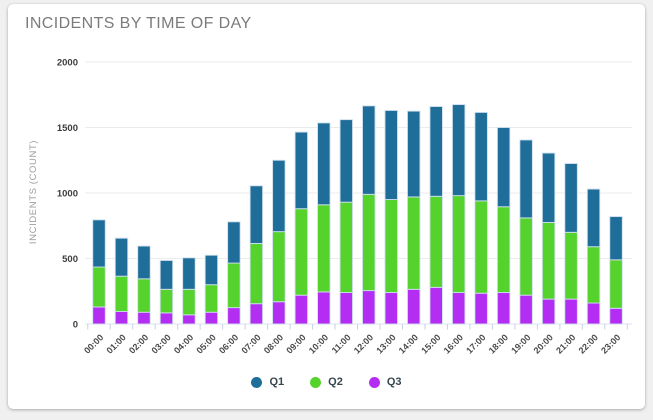  I want to click on bar-segment-q1-08:00, so click(279, 196).